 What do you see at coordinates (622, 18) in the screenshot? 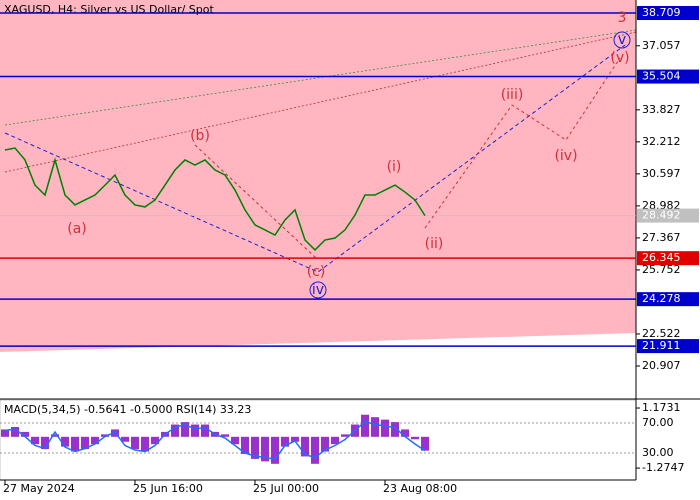
I see `wave-label: 3` at bounding box center [622, 18].